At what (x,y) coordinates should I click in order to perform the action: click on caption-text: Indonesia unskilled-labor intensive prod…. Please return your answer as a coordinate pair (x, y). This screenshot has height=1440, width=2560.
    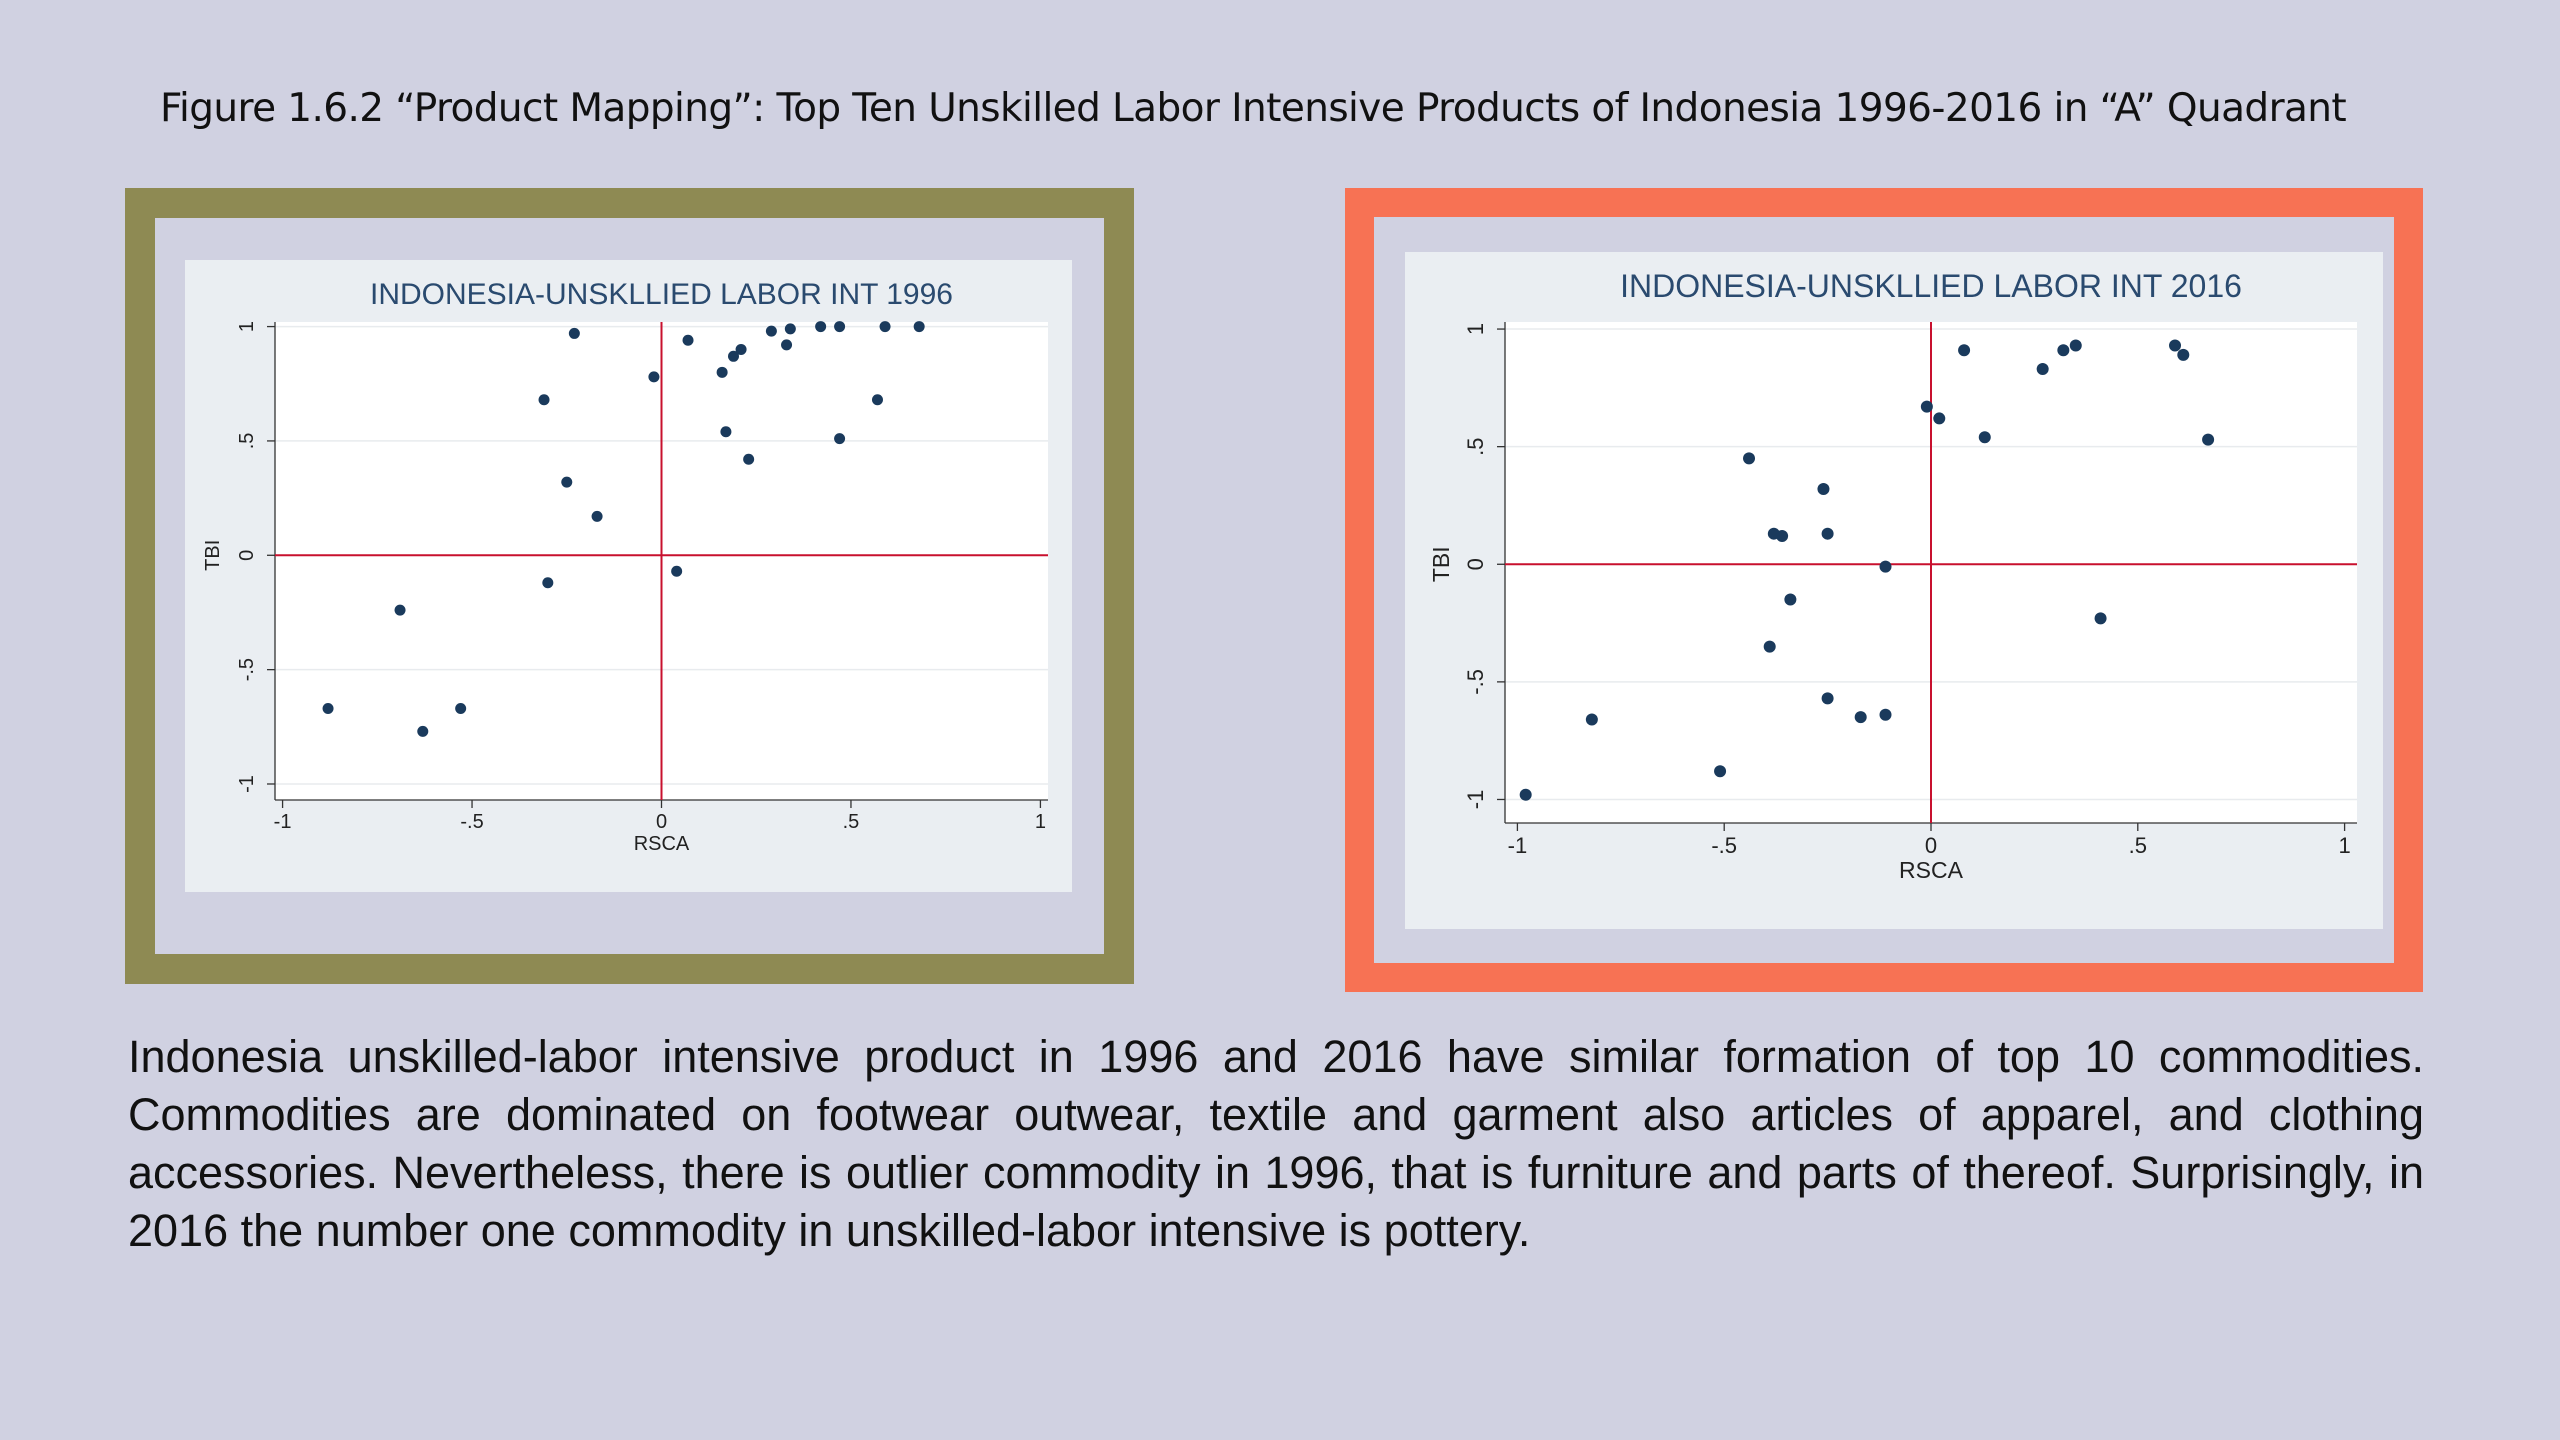
    Looking at the image, I should click on (1276, 1143).